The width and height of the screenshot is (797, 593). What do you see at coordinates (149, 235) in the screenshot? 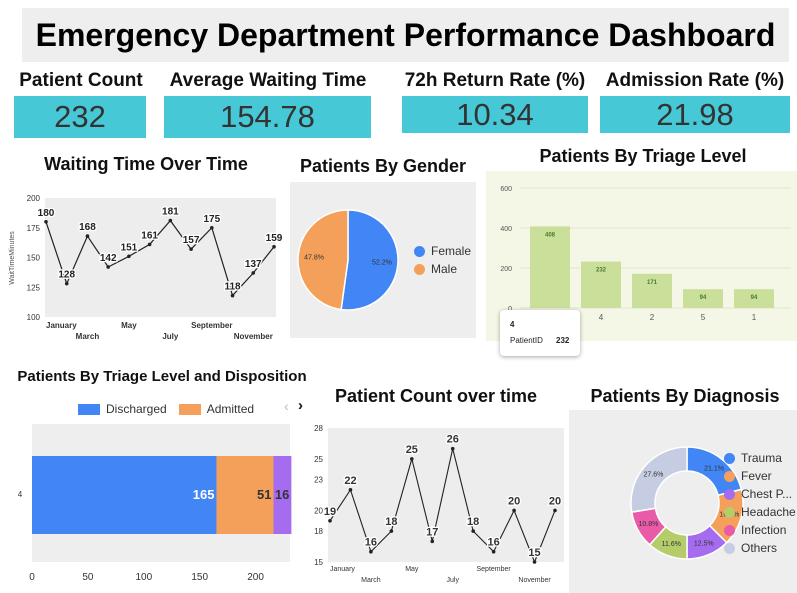
I see `waiting-point-label: 161` at bounding box center [149, 235].